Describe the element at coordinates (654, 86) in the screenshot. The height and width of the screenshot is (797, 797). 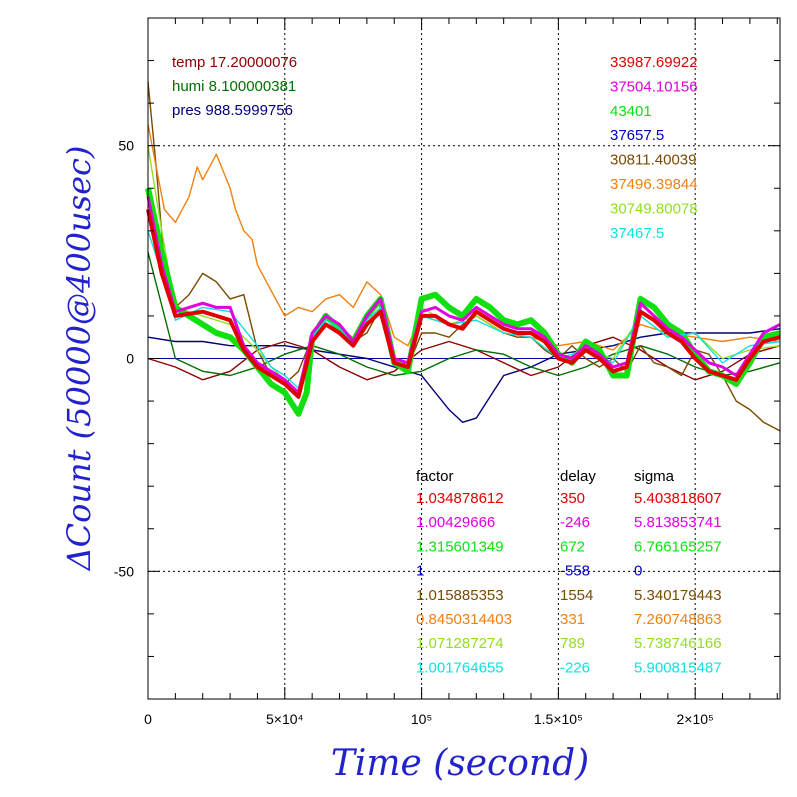
I see `mean-value: 37504.10156` at that location.